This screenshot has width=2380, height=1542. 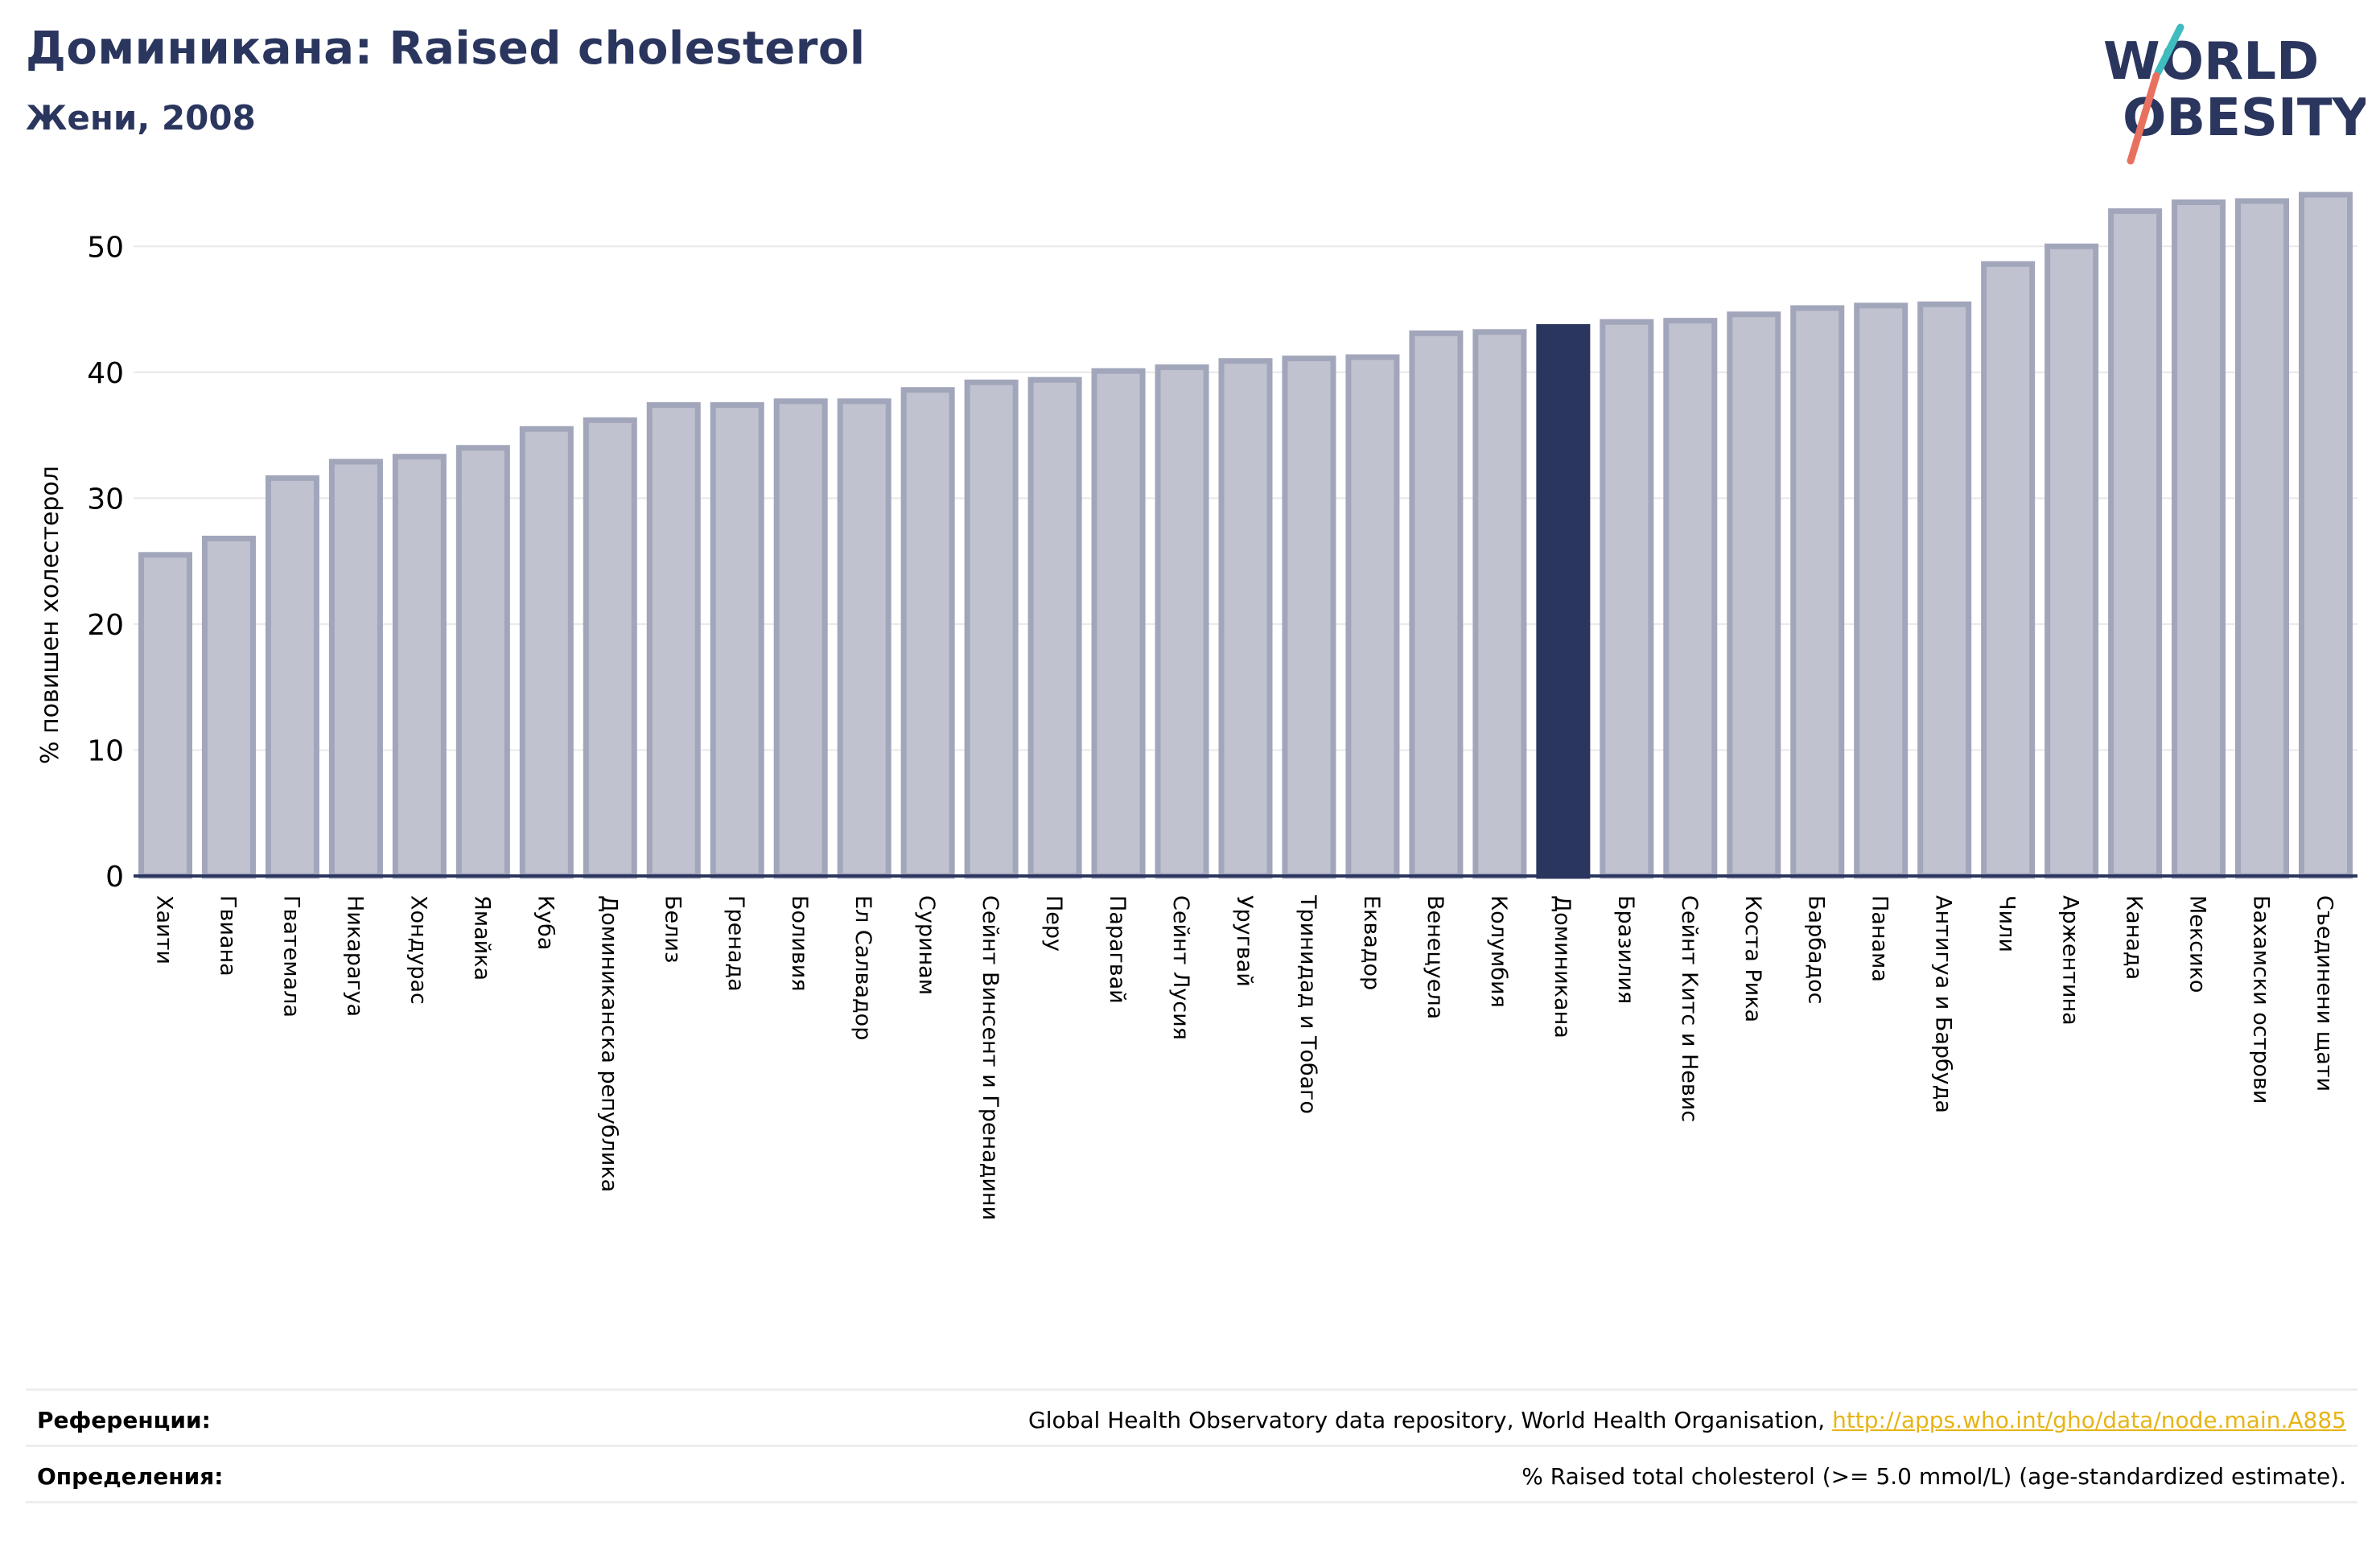 What do you see at coordinates (1054, 923) in the screenshot?
I see `x-tick-label: Перу` at bounding box center [1054, 923].